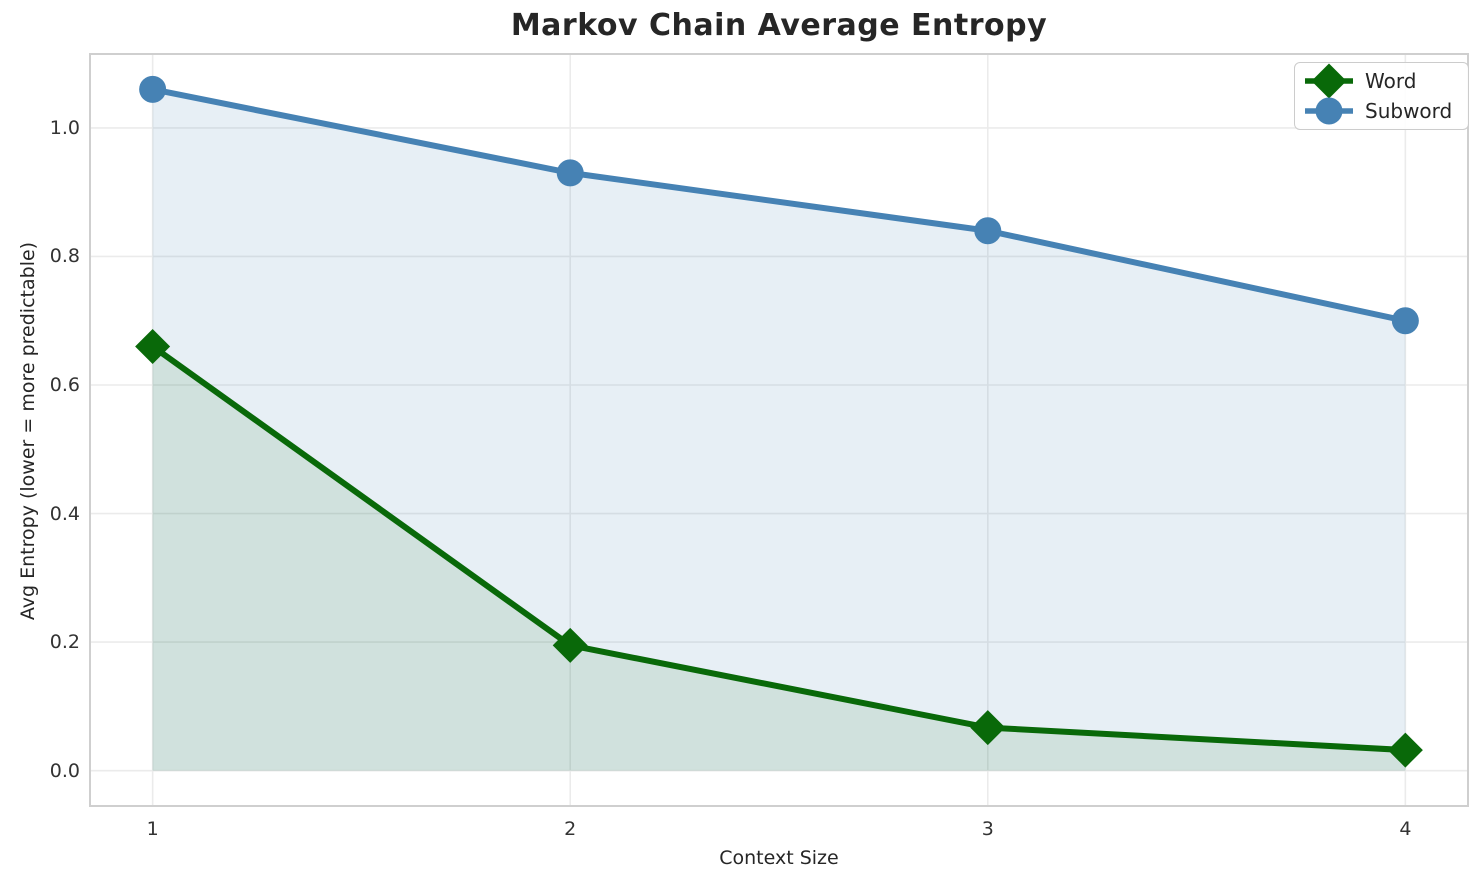  What do you see at coordinates (64, 642) in the screenshot?
I see `y-tick-label: 0.2` at bounding box center [64, 642].